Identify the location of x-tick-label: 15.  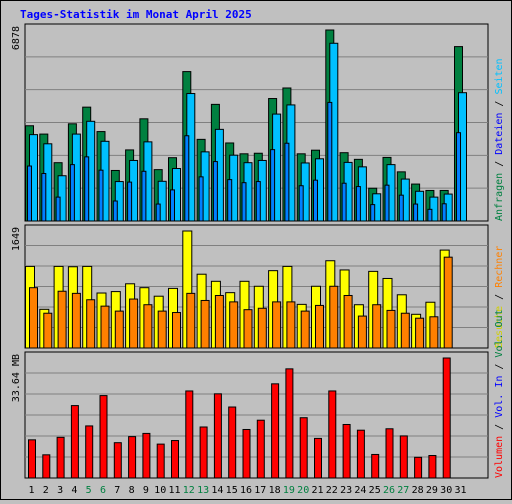
(232, 490).